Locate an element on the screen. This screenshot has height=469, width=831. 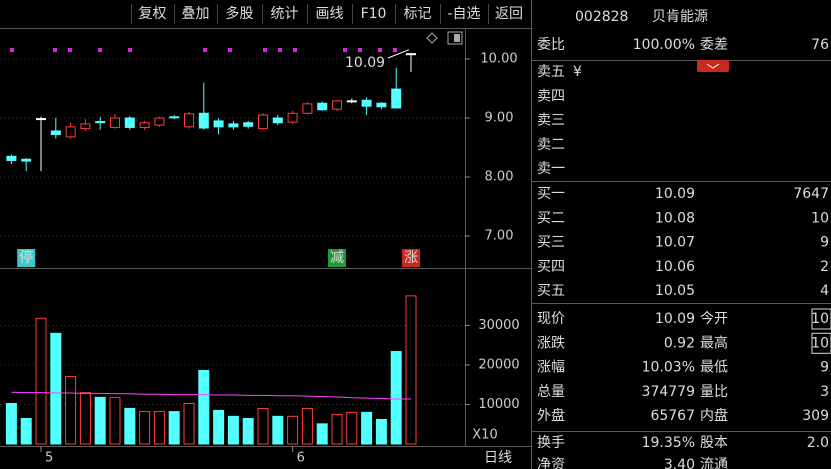
buy-volume: 4 is located at coordinates (824, 291).